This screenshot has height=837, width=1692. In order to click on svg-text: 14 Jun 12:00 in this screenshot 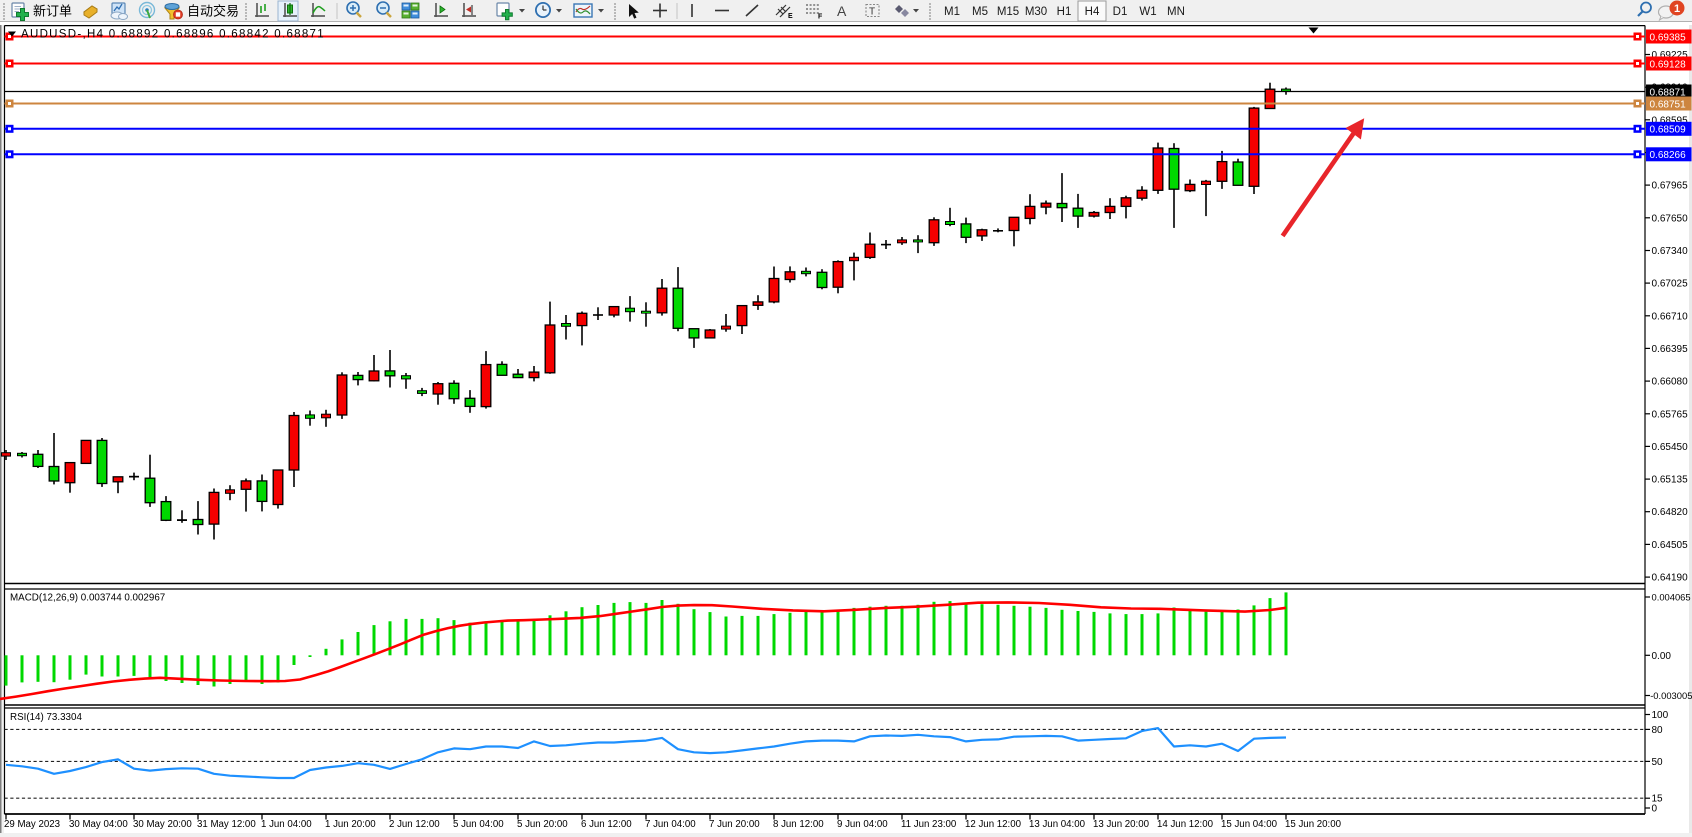, I will do `click(1185, 824)`.